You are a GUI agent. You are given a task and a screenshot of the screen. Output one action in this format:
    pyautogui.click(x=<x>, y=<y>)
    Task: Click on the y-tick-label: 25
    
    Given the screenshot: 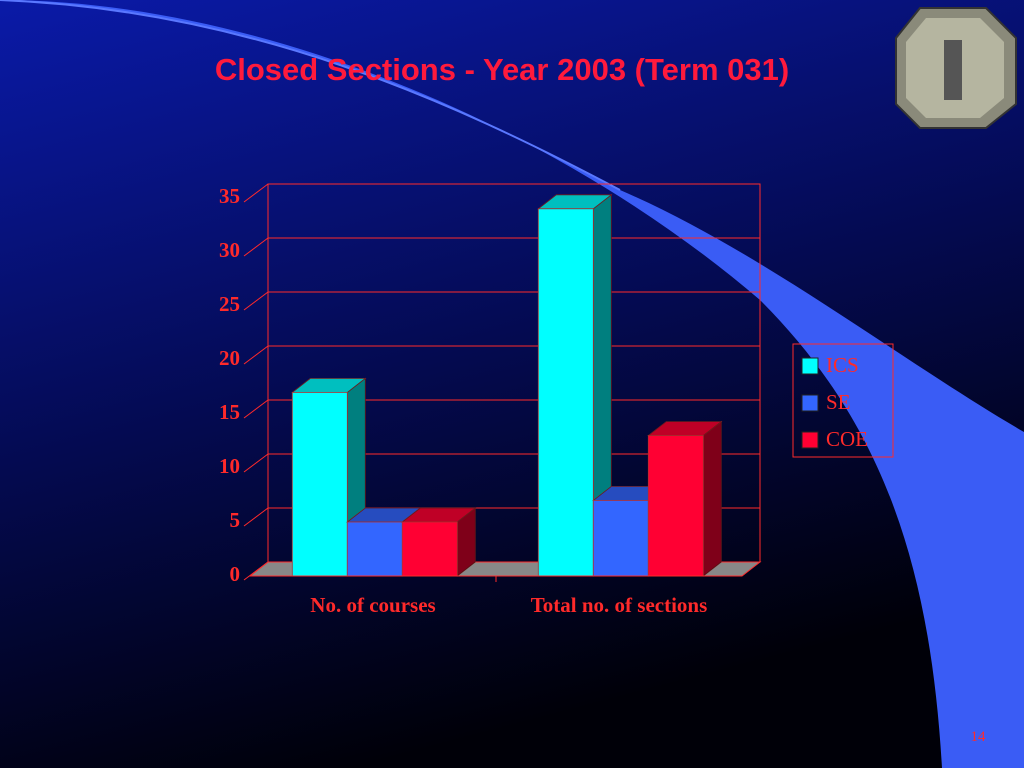 What is the action you would take?
    pyautogui.click(x=229, y=304)
    